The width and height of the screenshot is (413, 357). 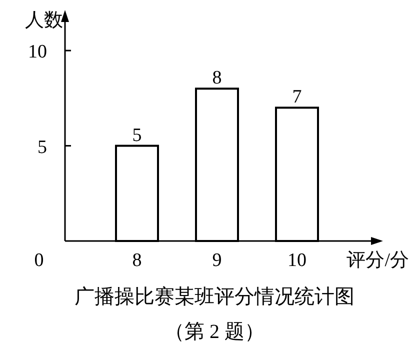 What do you see at coordinates (217, 78) in the screenshot?
I see `data-label: 8` at bounding box center [217, 78].